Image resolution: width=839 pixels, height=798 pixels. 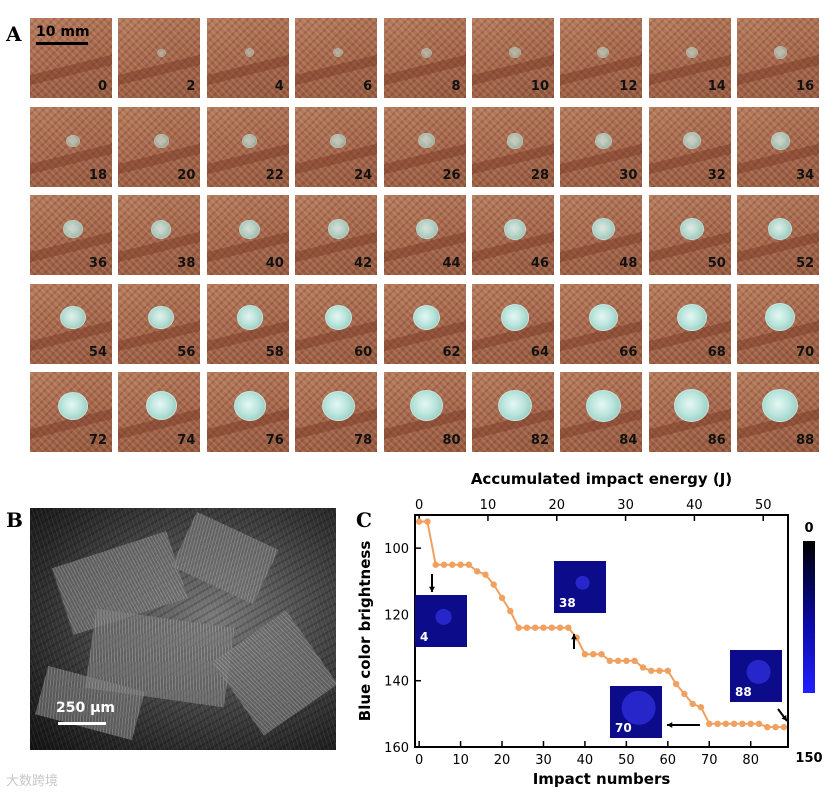 What do you see at coordinates (716, 440) in the screenshot?
I see `impact-count-label: 86` at bounding box center [716, 440].